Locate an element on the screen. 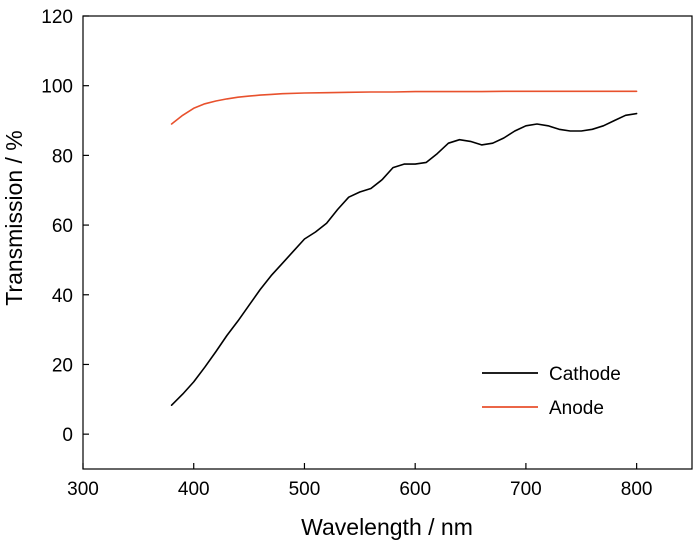 Image resolution: width=700 pixels, height=548 pixels. x-tick-label: 600 is located at coordinates (415, 489).